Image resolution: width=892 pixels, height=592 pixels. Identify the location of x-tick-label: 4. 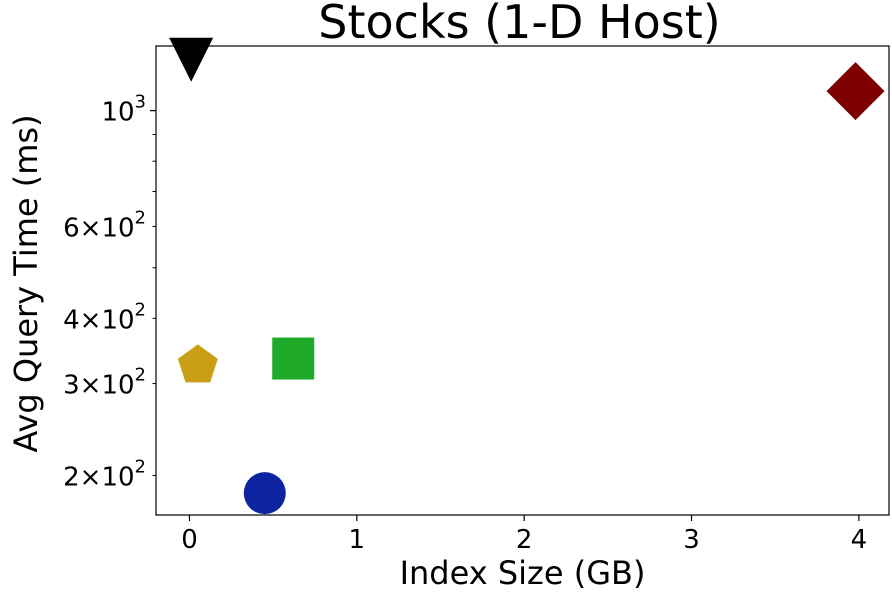
(859, 540).